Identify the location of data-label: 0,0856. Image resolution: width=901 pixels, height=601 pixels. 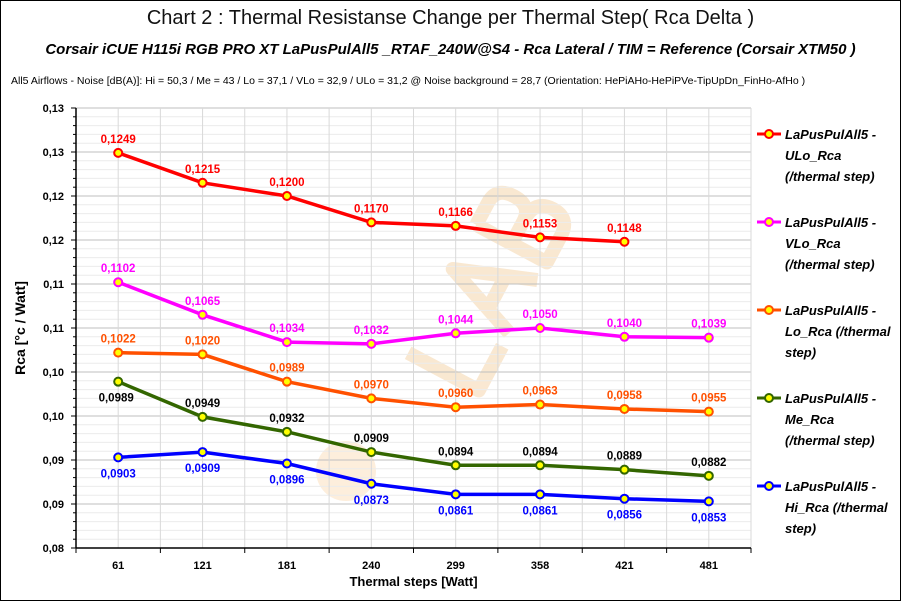
(624, 516).